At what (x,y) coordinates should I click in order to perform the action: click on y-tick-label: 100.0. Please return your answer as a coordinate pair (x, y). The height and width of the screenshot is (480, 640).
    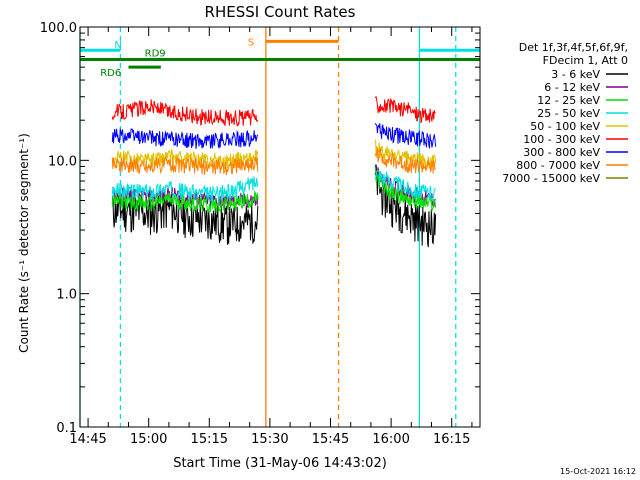
    Looking at the image, I should click on (58, 28).